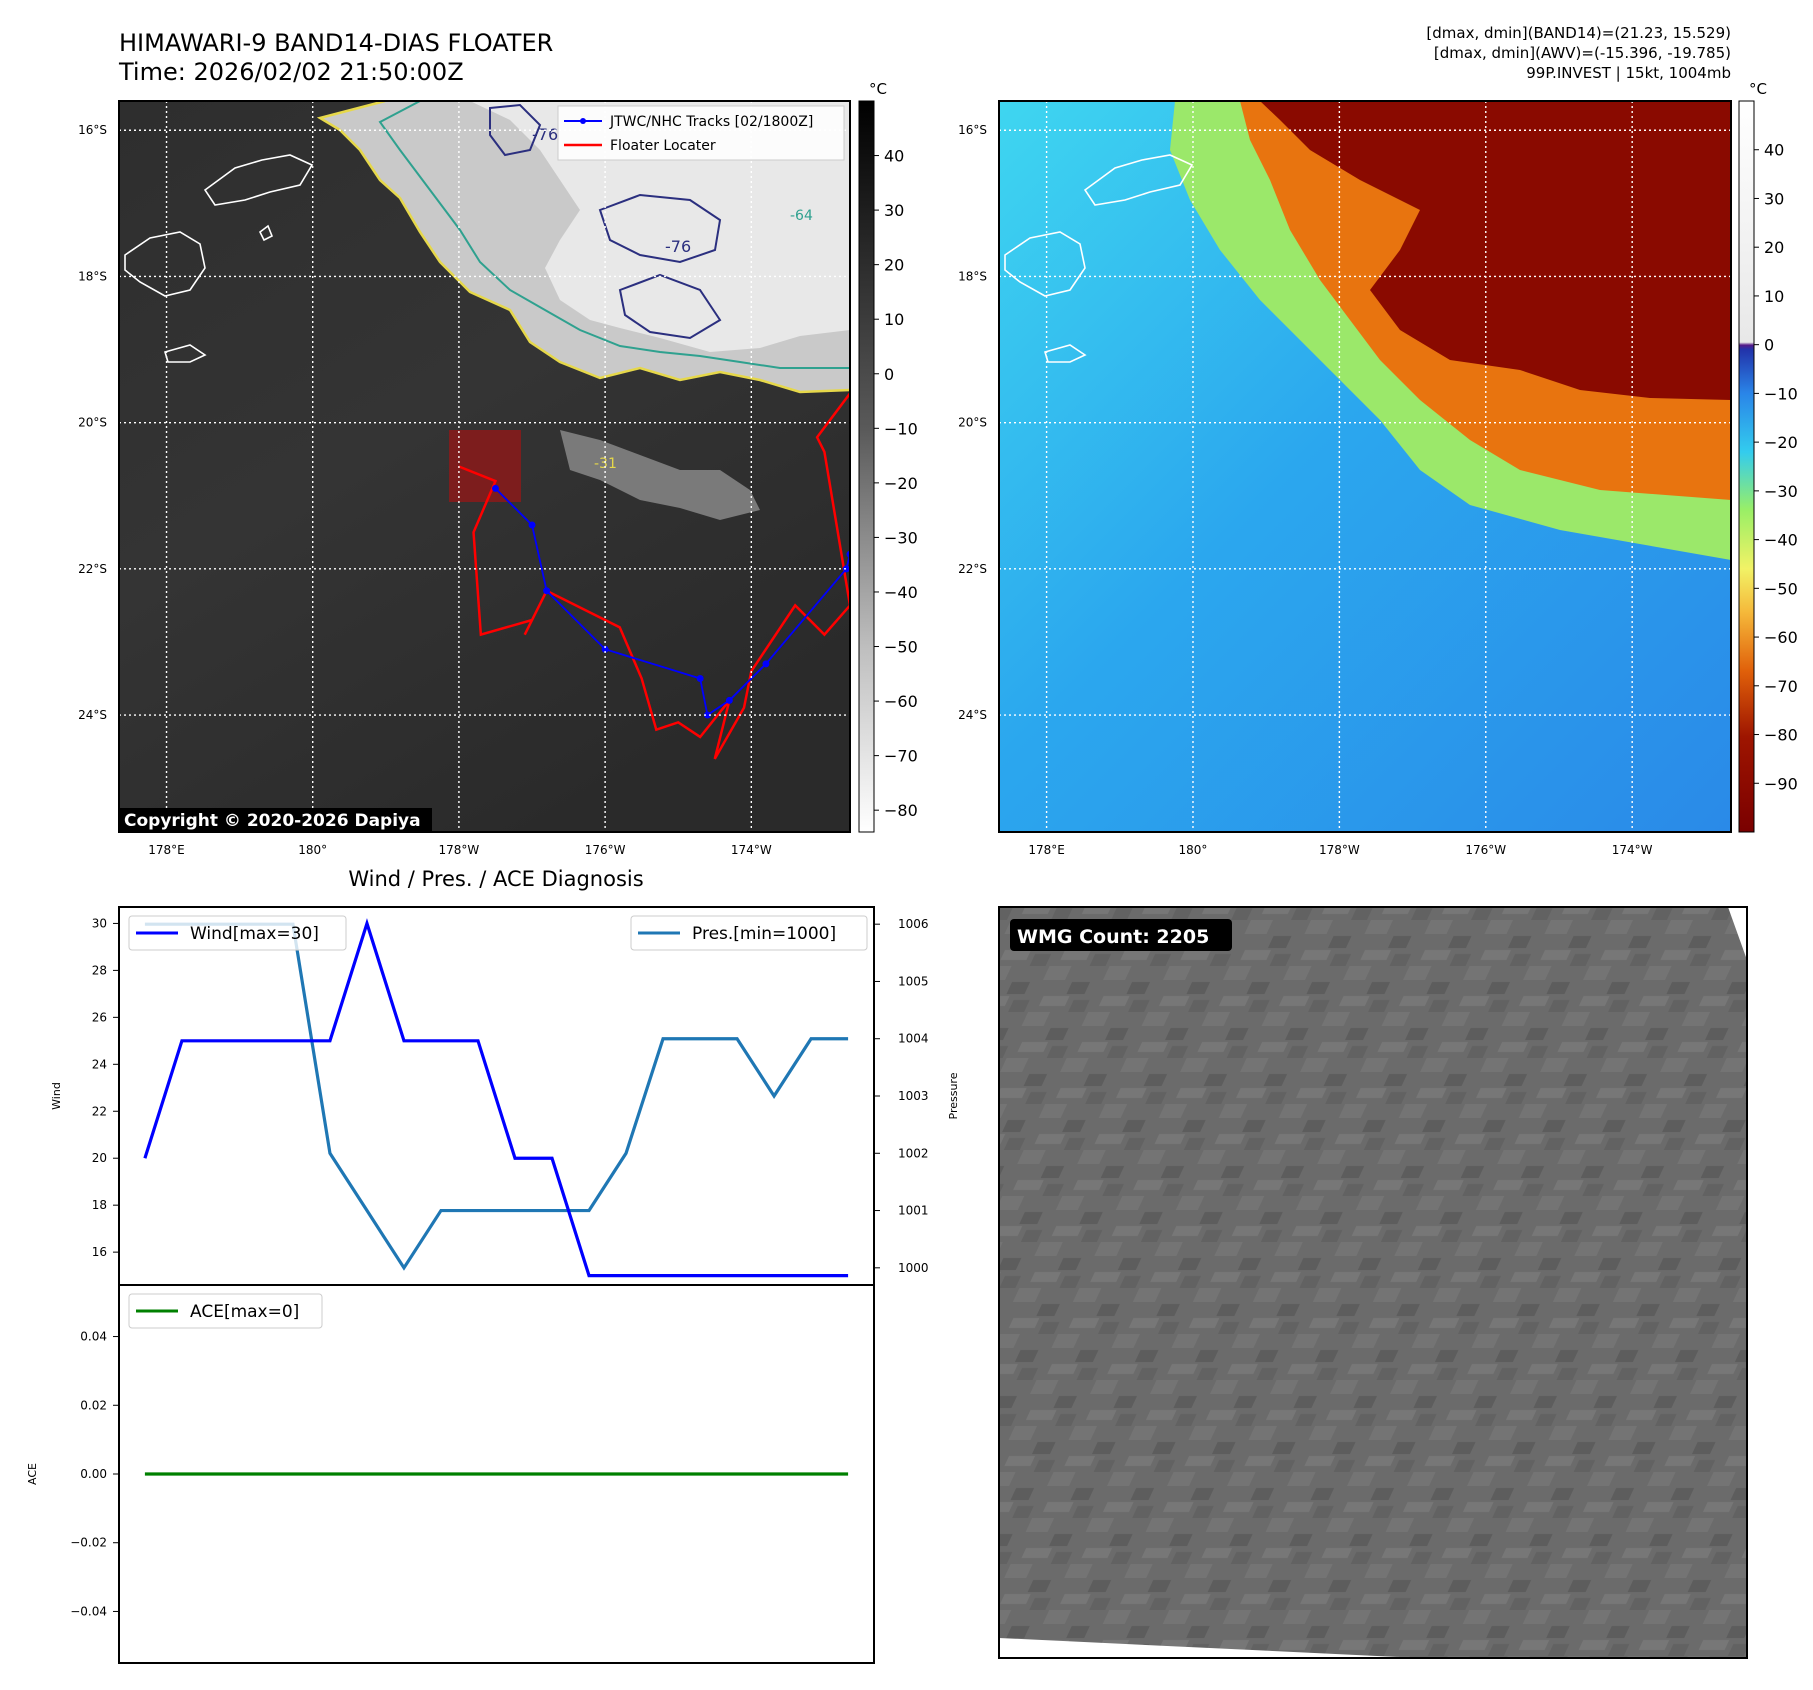 Image resolution: width=1813 pixels, height=1690 pixels. Describe the element at coordinates (1046, 850) in the screenshot. I see `wv-lon-tick-label: 178°E` at that location.